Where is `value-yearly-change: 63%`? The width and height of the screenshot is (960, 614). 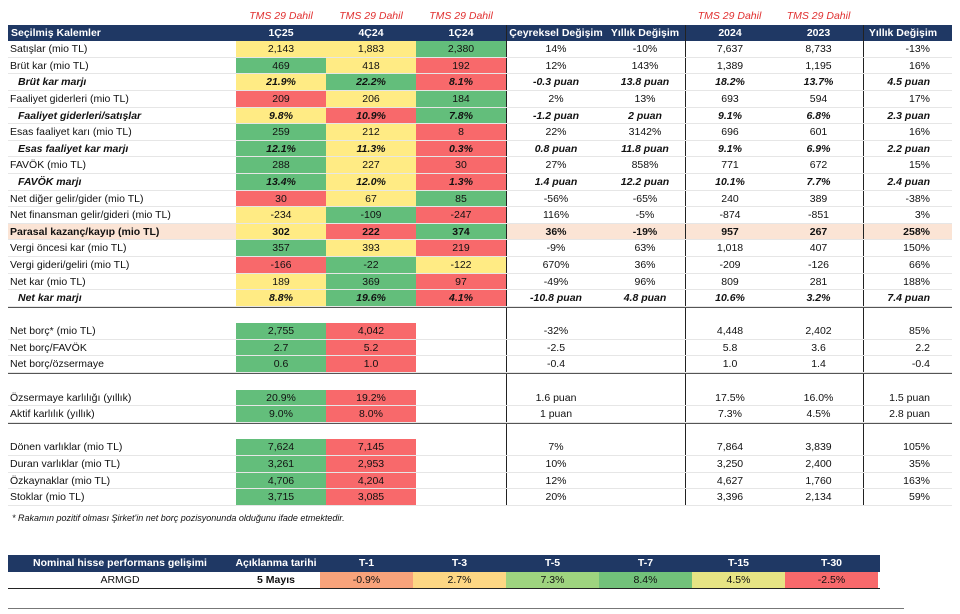
value-yearly-change: 63% is located at coordinates (645, 248).